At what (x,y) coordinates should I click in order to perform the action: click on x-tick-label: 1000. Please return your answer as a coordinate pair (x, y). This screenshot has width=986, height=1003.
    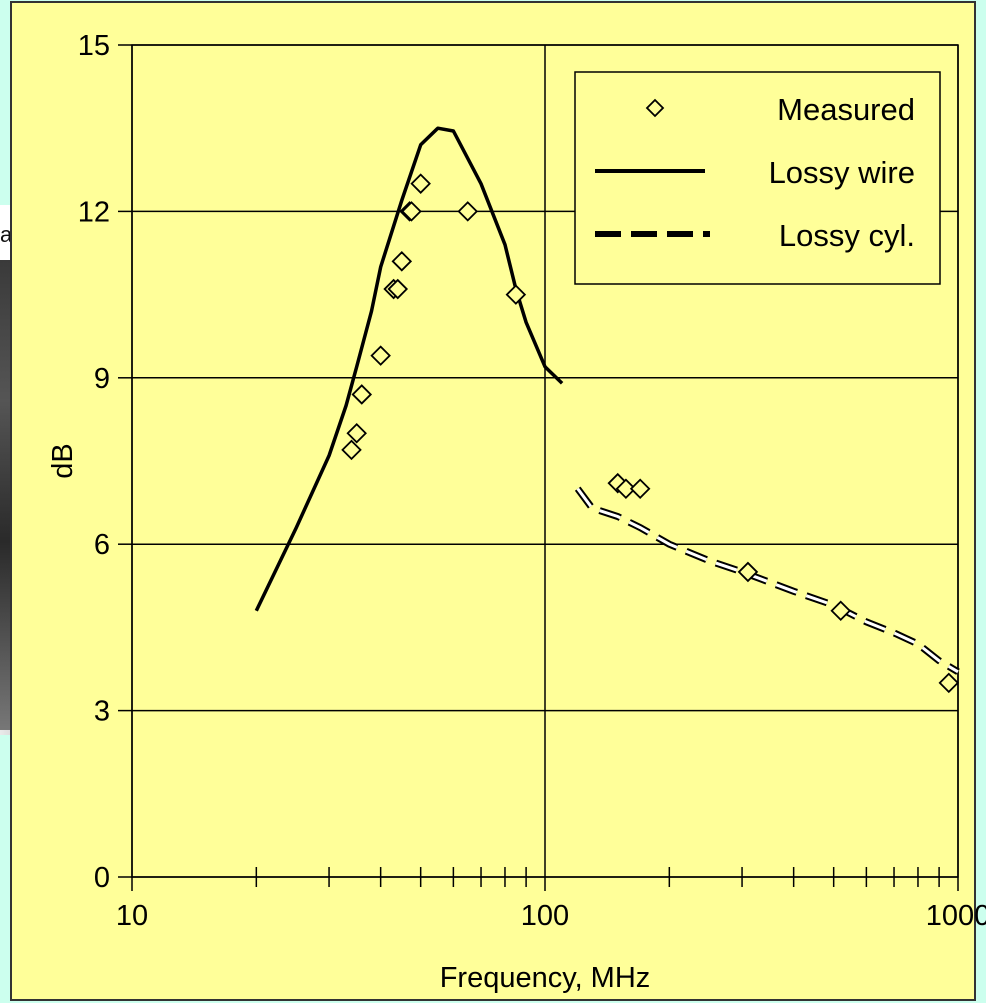
    Looking at the image, I should click on (956, 916).